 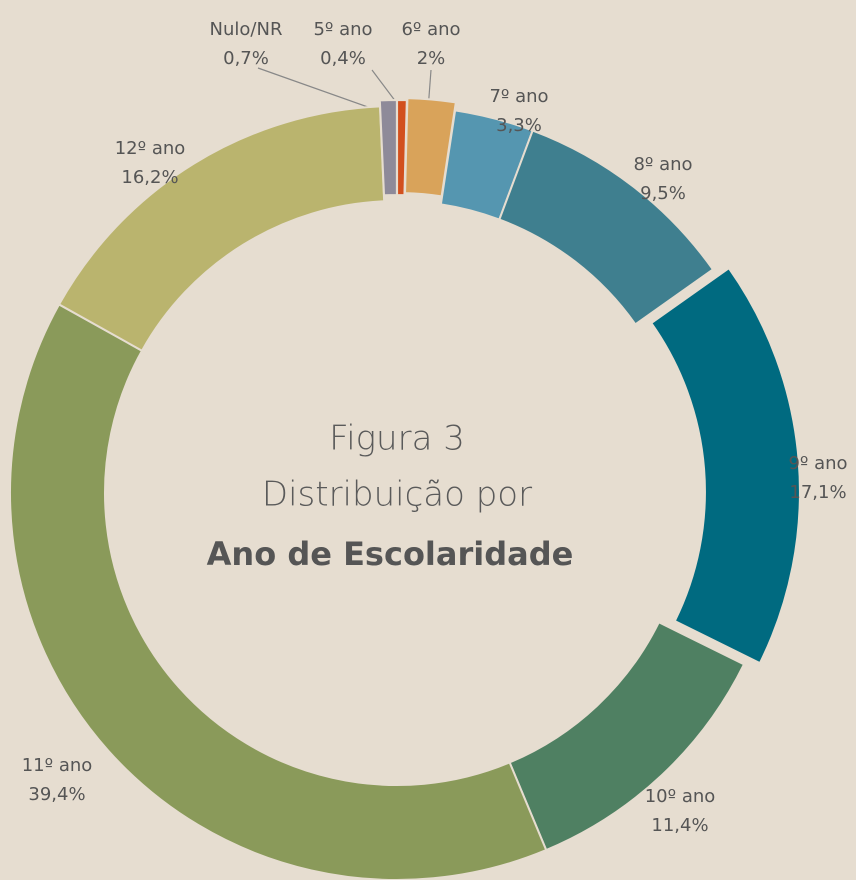 I want to click on category-label: 8º ano, so click(x=662, y=164).